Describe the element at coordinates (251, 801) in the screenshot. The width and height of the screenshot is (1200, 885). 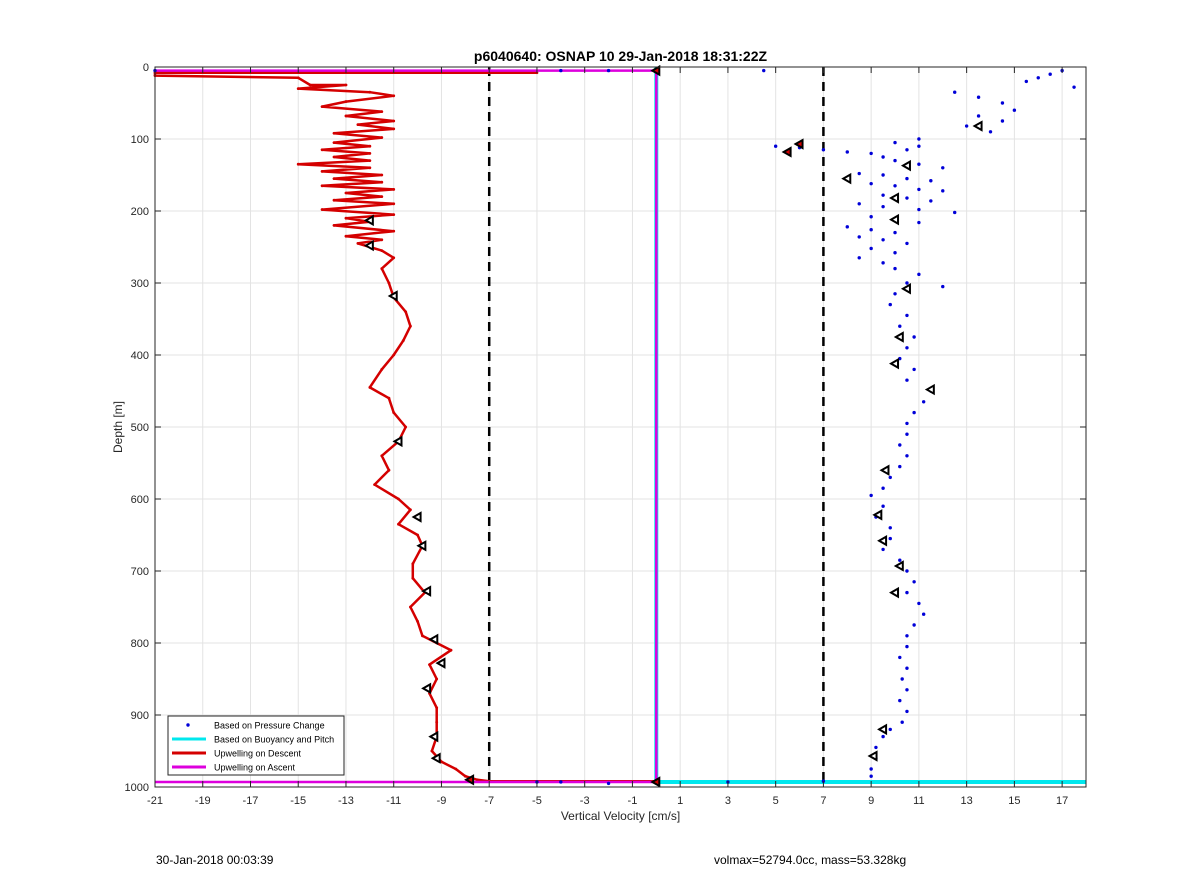
I see `x-tick-label: -17` at that location.